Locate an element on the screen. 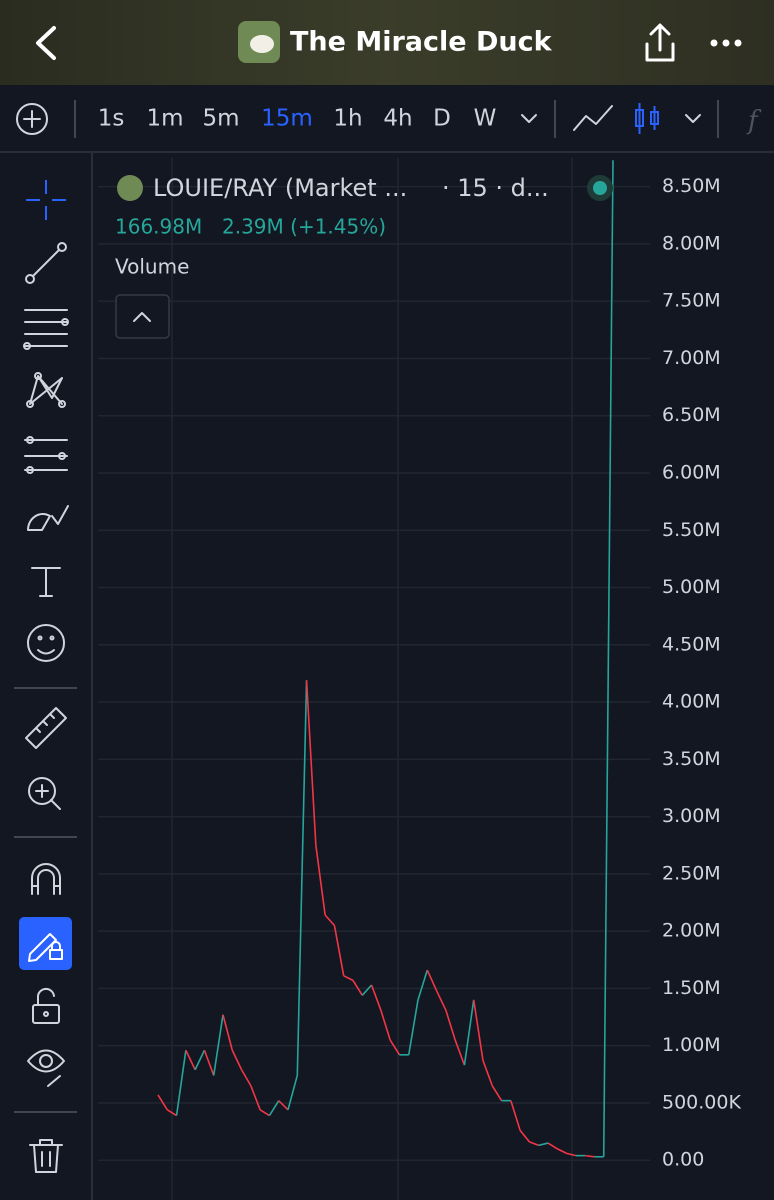 This screenshot has width=774, height=1200. indicator-label: Volume is located at coordinates (152, 267).